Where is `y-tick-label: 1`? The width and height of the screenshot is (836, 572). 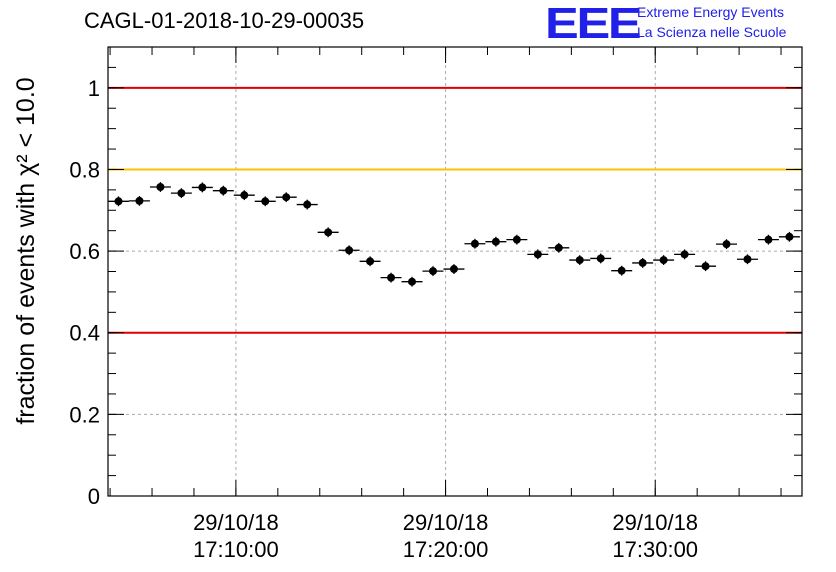
y-tick-label: 1 is located at coordinates (94, 88).